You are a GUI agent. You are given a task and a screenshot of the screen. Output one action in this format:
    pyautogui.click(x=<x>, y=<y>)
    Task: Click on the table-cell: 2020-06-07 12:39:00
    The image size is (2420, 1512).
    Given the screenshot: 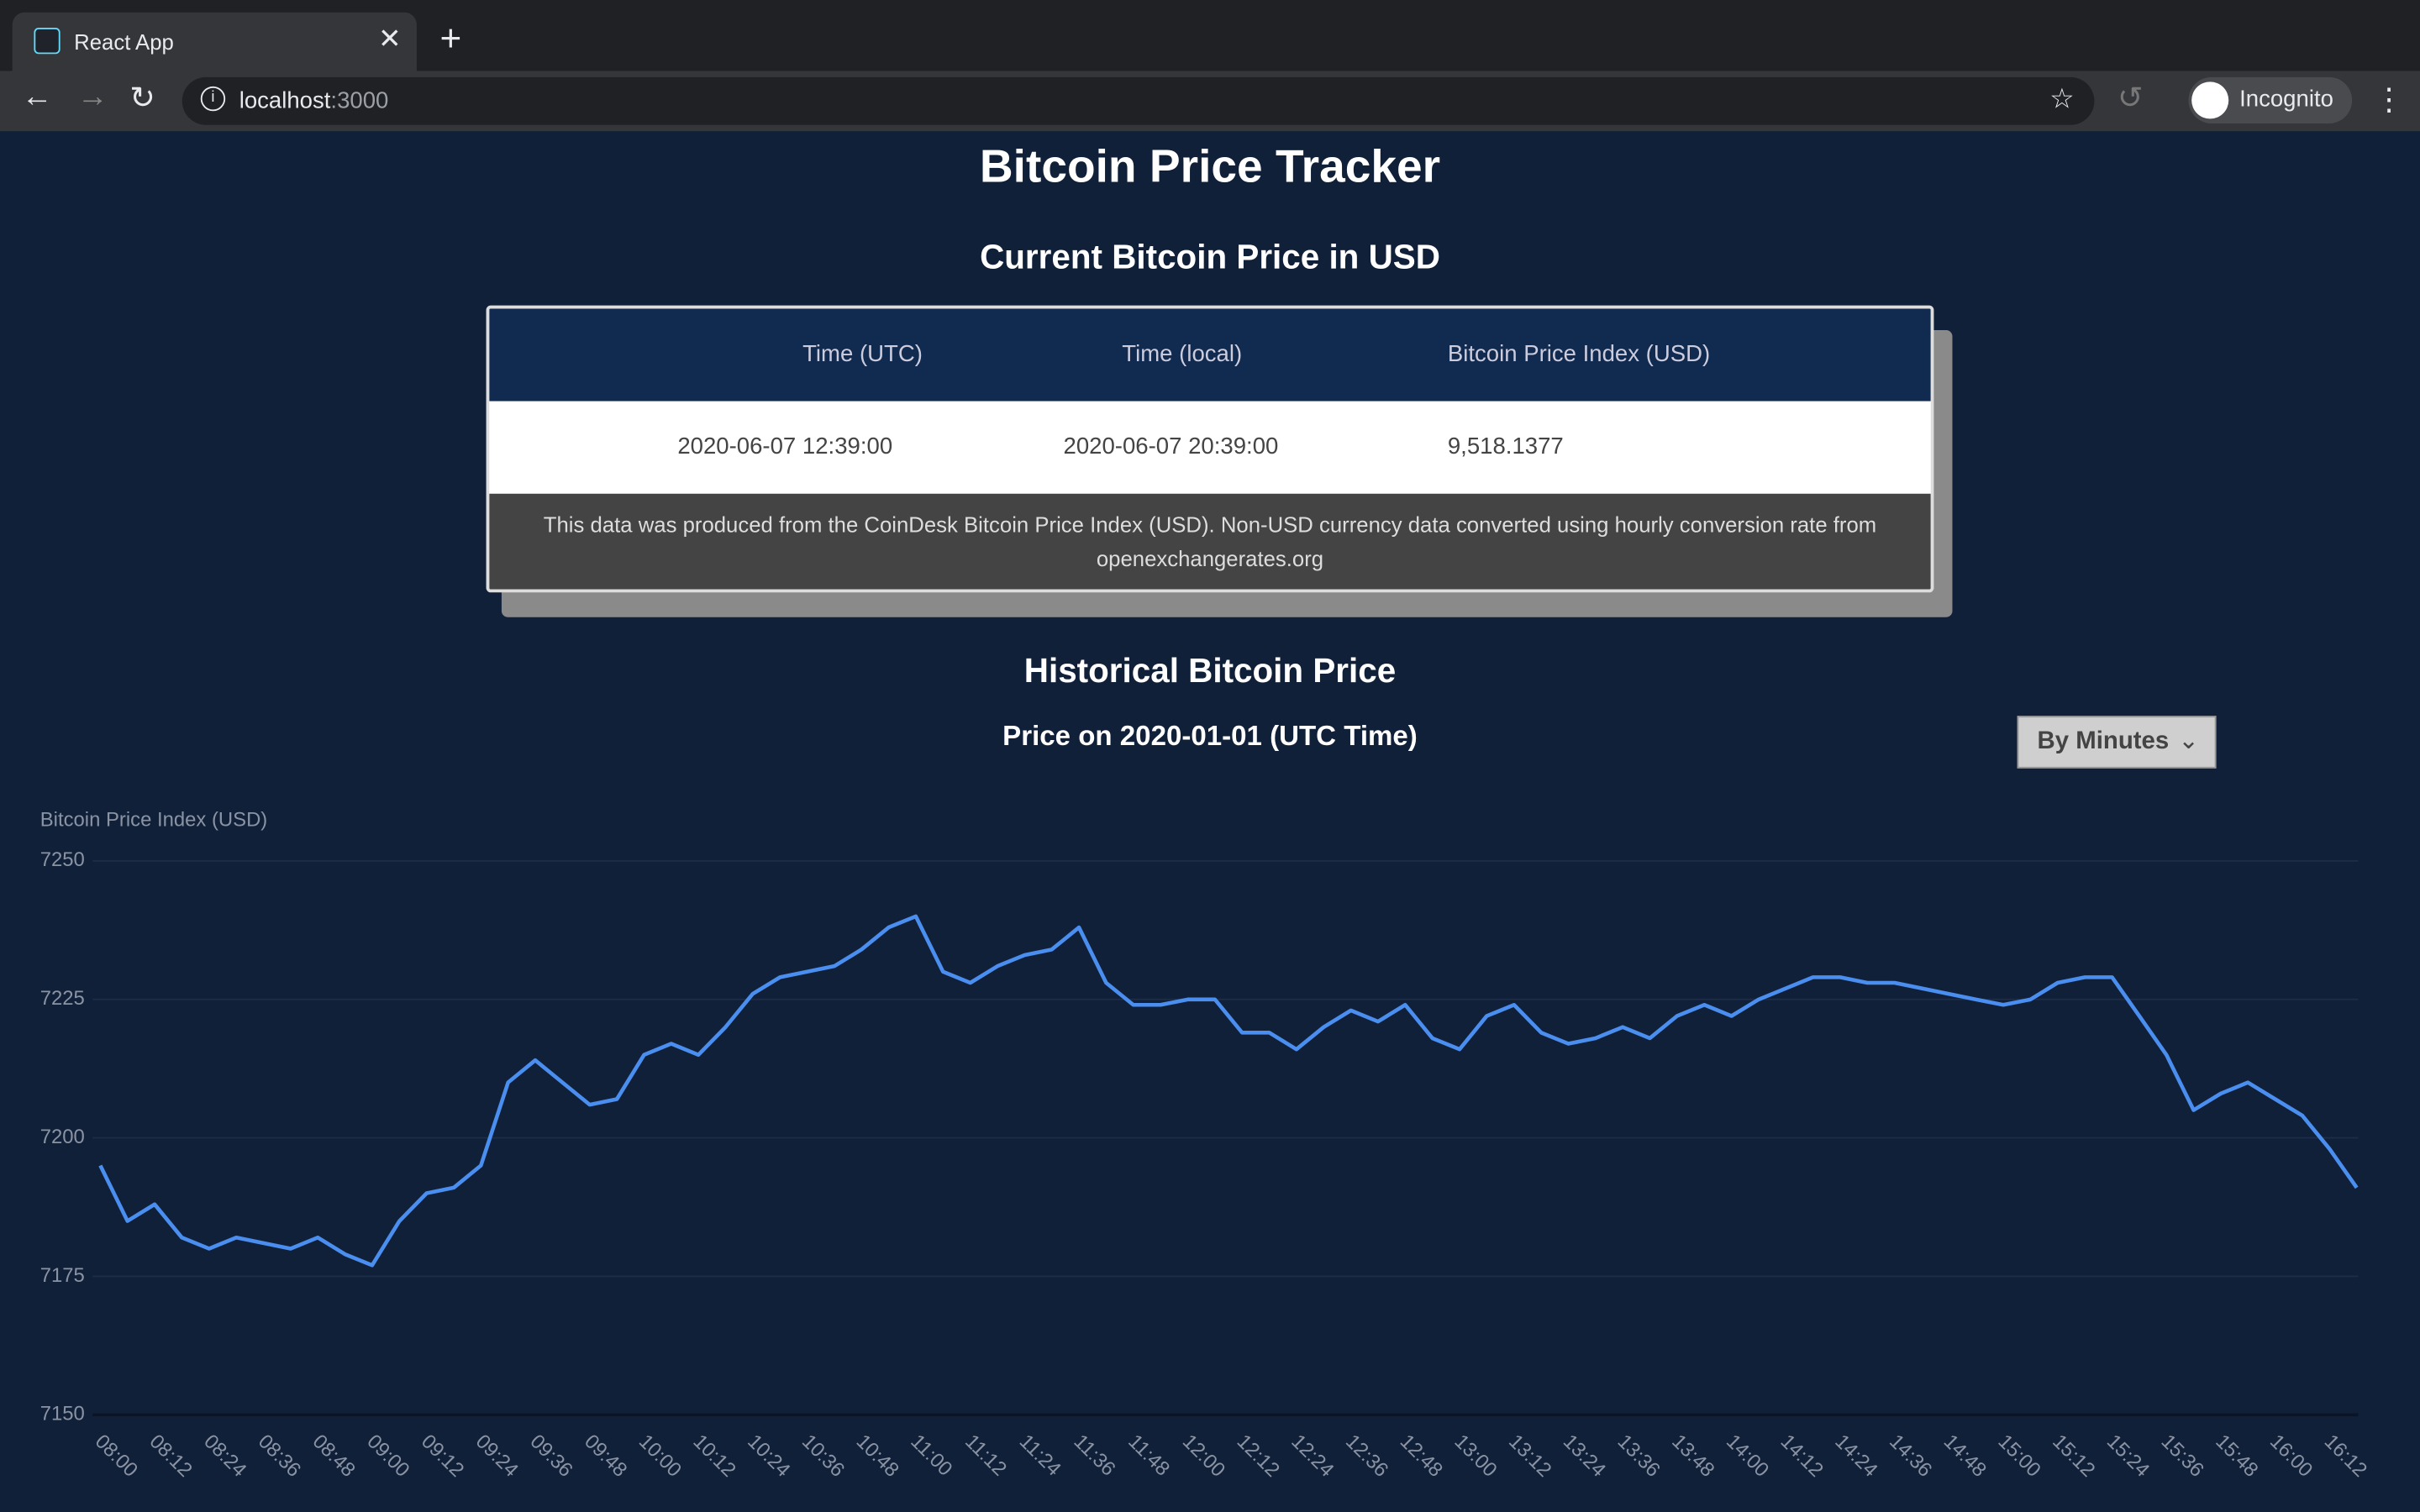 What is the action you would take?
    pyautogui.click(x=785, y=446)
    